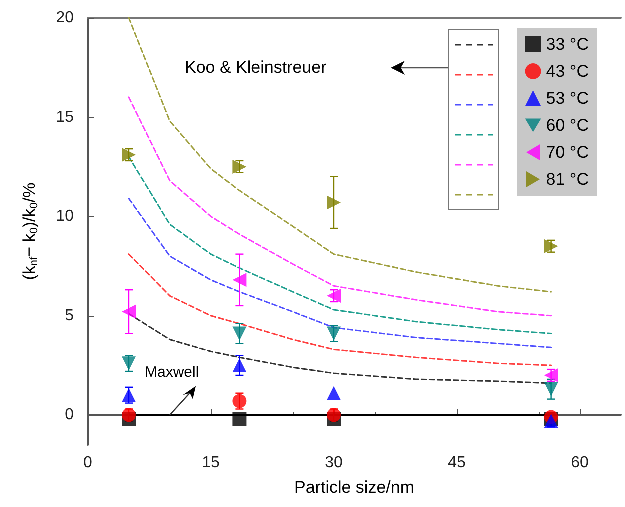 This screenshot has width=625, height=507. I want to click on x-tick-label: 30, so click(334, 463).